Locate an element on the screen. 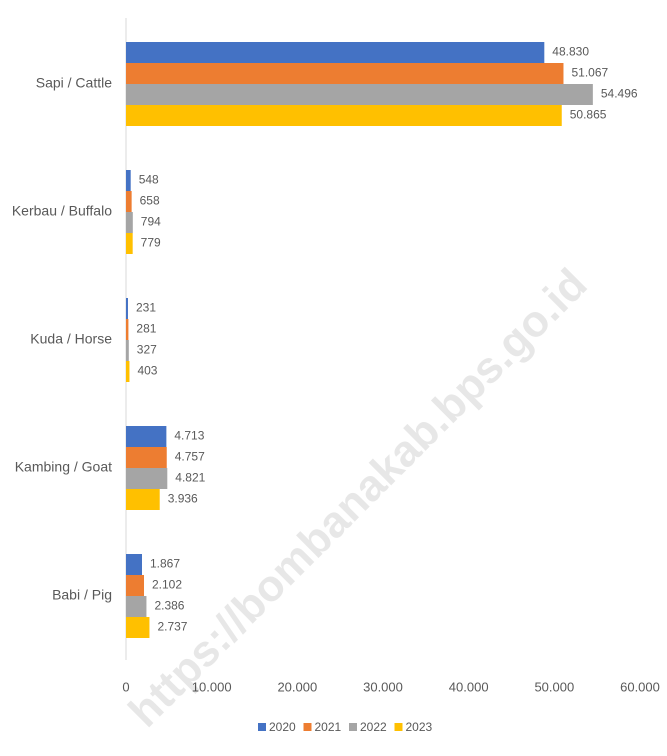  value-label: 2.386 is located at coordinates (169, 606).